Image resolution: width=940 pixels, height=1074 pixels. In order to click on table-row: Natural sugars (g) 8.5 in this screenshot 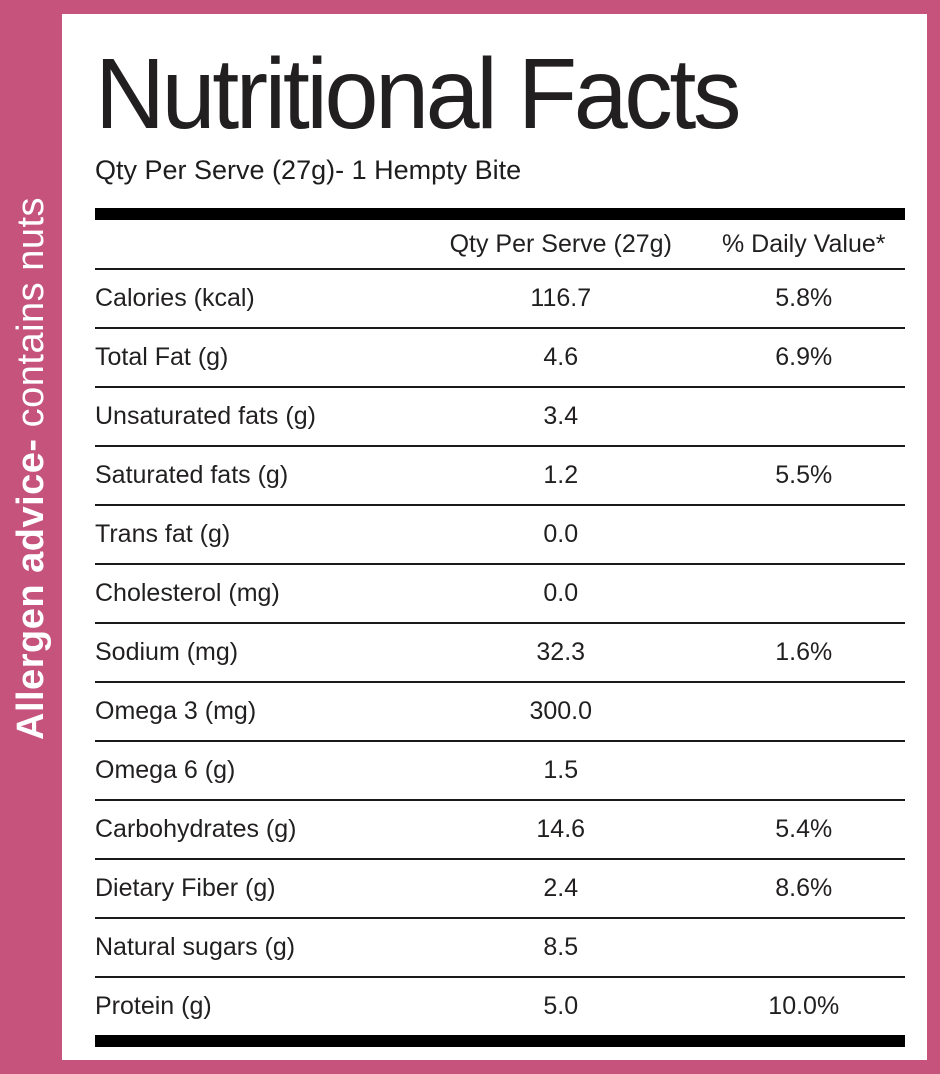, I will do `click(500, 948)`.